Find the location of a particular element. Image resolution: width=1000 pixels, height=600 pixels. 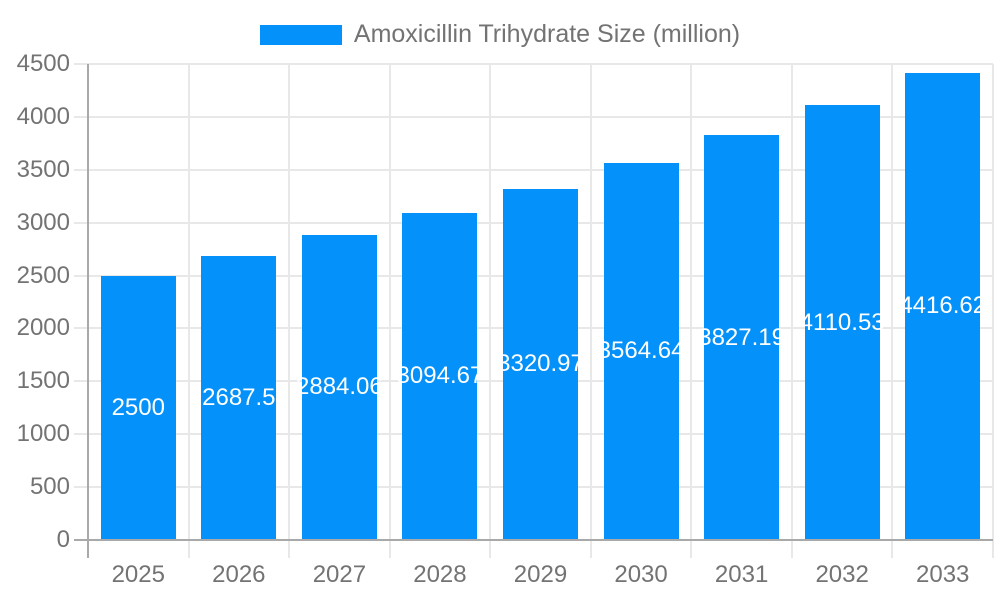

bar-value-label: 3564.64 is located at coordinates (641, 351).